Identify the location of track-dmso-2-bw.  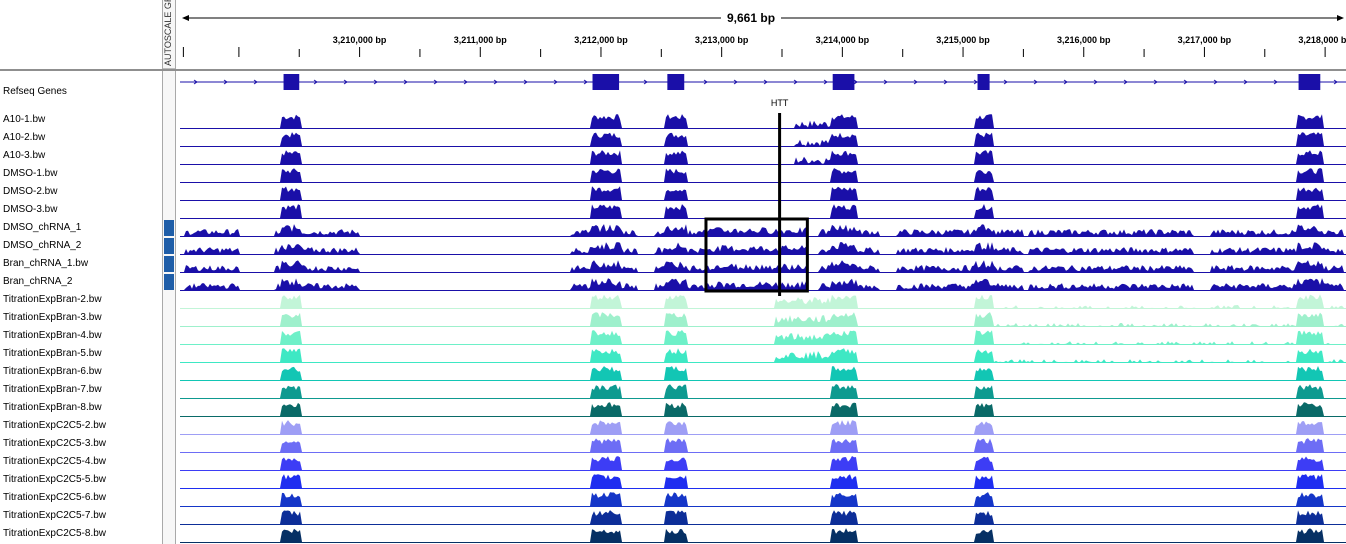
(763, 192).